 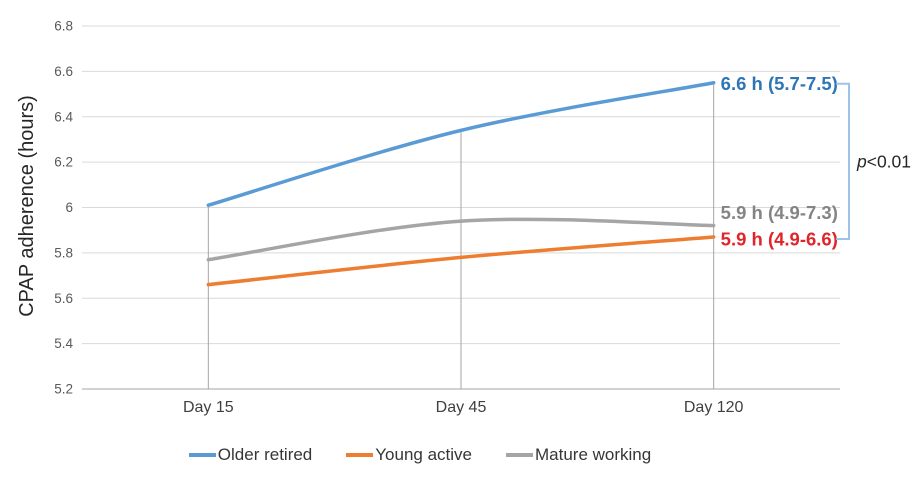 What do you see at coordinates (208, 407) in the screenshot?
I see `x-category-label: Day 15` at bounding box center [208, 407].